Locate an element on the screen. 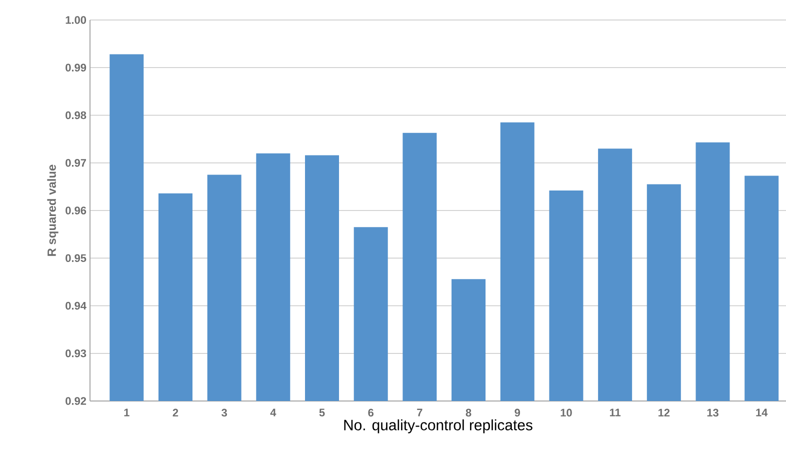 Image resolution: width=786 pixels, height=471 pixels. y-tick-label: 0.97 is located at coordinates (76, 163).